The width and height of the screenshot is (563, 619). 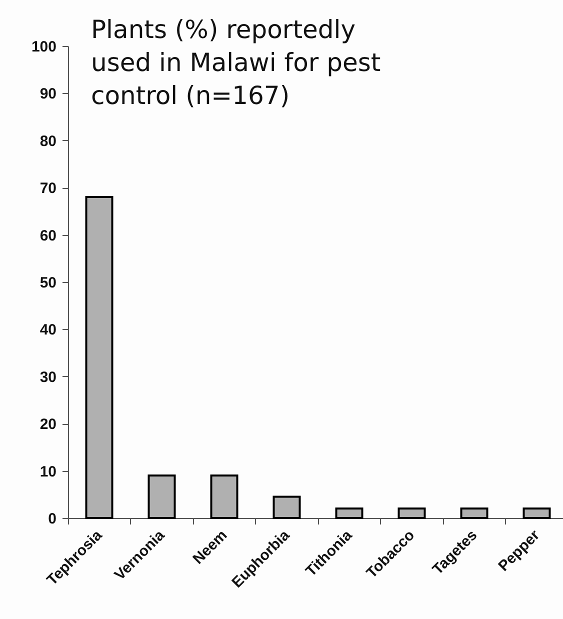 What do you see at coordinates (48, 377) in the screenshot?
I see `y-tick-label: 30` at bounding box center [48, 377].